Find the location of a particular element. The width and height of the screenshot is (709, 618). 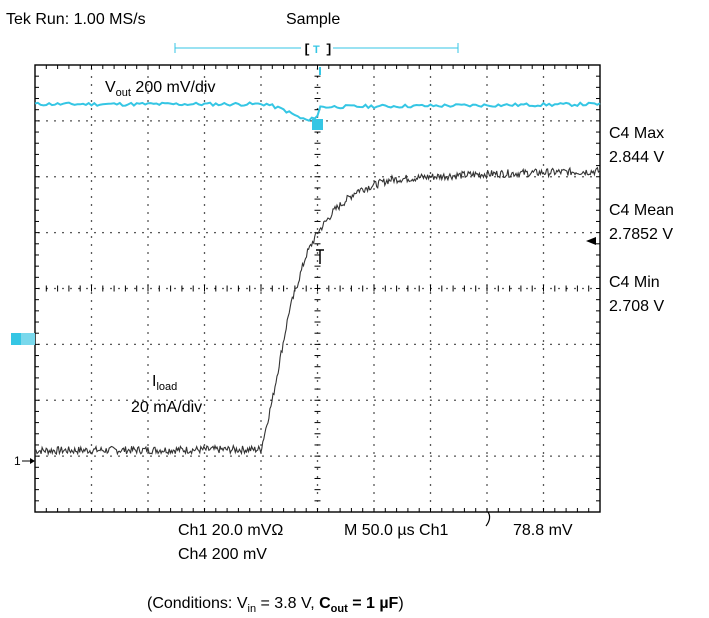

vout-cursor-marker is located at coordinates (317, 124).